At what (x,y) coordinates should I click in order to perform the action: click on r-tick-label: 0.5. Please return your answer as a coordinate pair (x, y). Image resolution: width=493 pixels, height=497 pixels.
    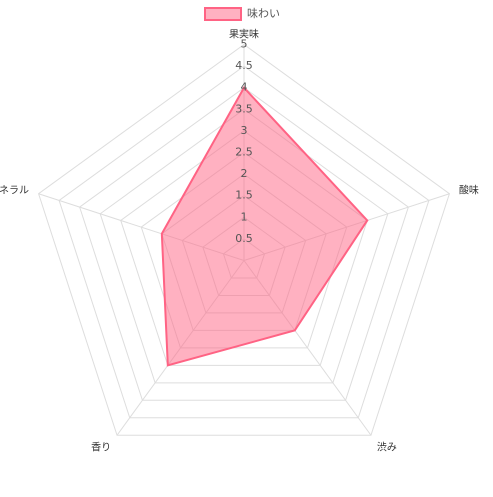
    Looking at the image, I should click on (244, 238).